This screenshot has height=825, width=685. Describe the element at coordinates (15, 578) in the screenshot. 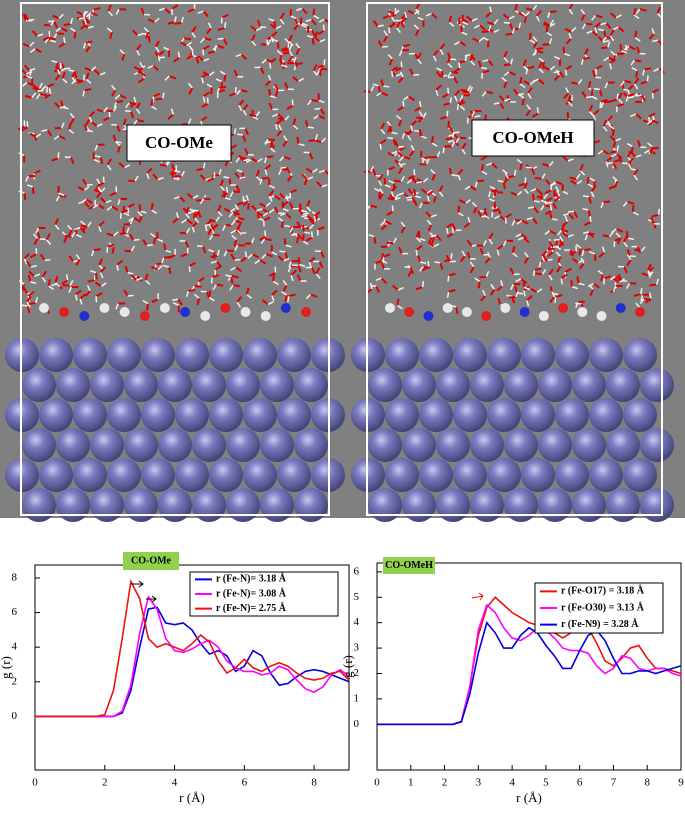

I see `y-tick-label: 8` at that location.